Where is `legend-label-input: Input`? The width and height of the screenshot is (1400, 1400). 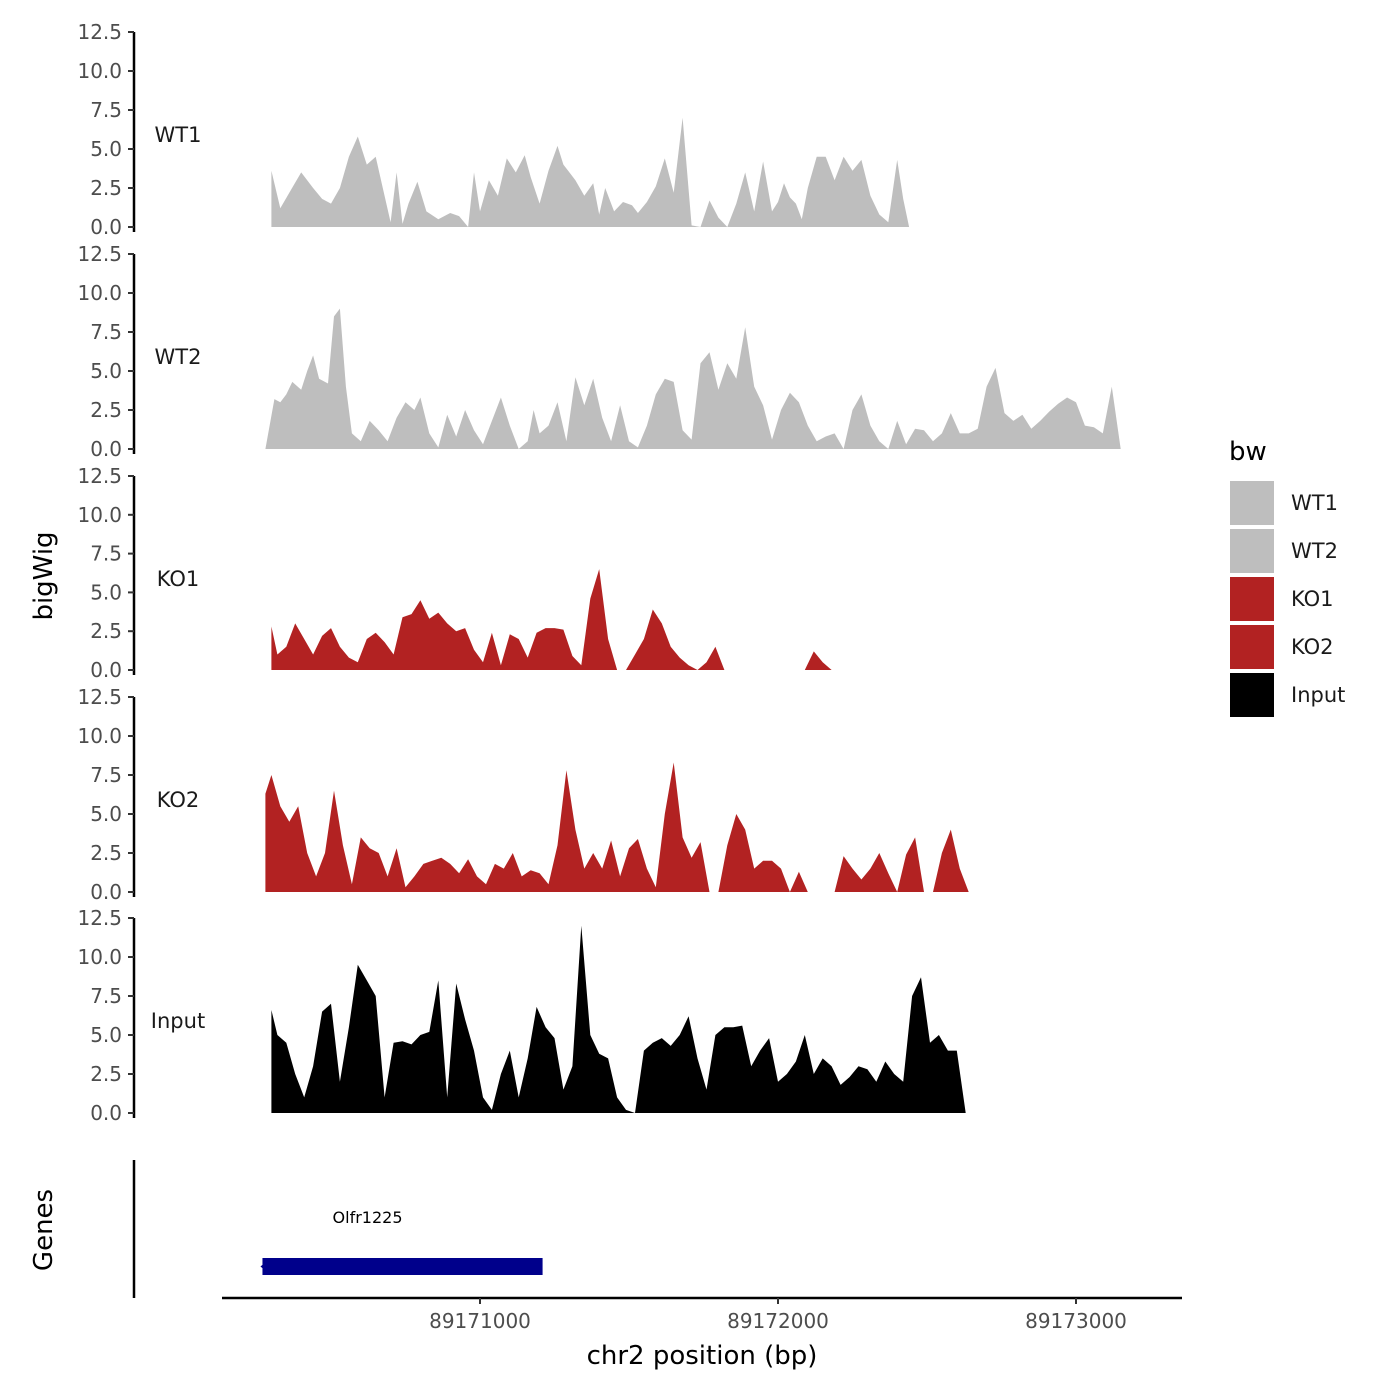 legend-label-input: Input is located at coordinates (1318, 695).